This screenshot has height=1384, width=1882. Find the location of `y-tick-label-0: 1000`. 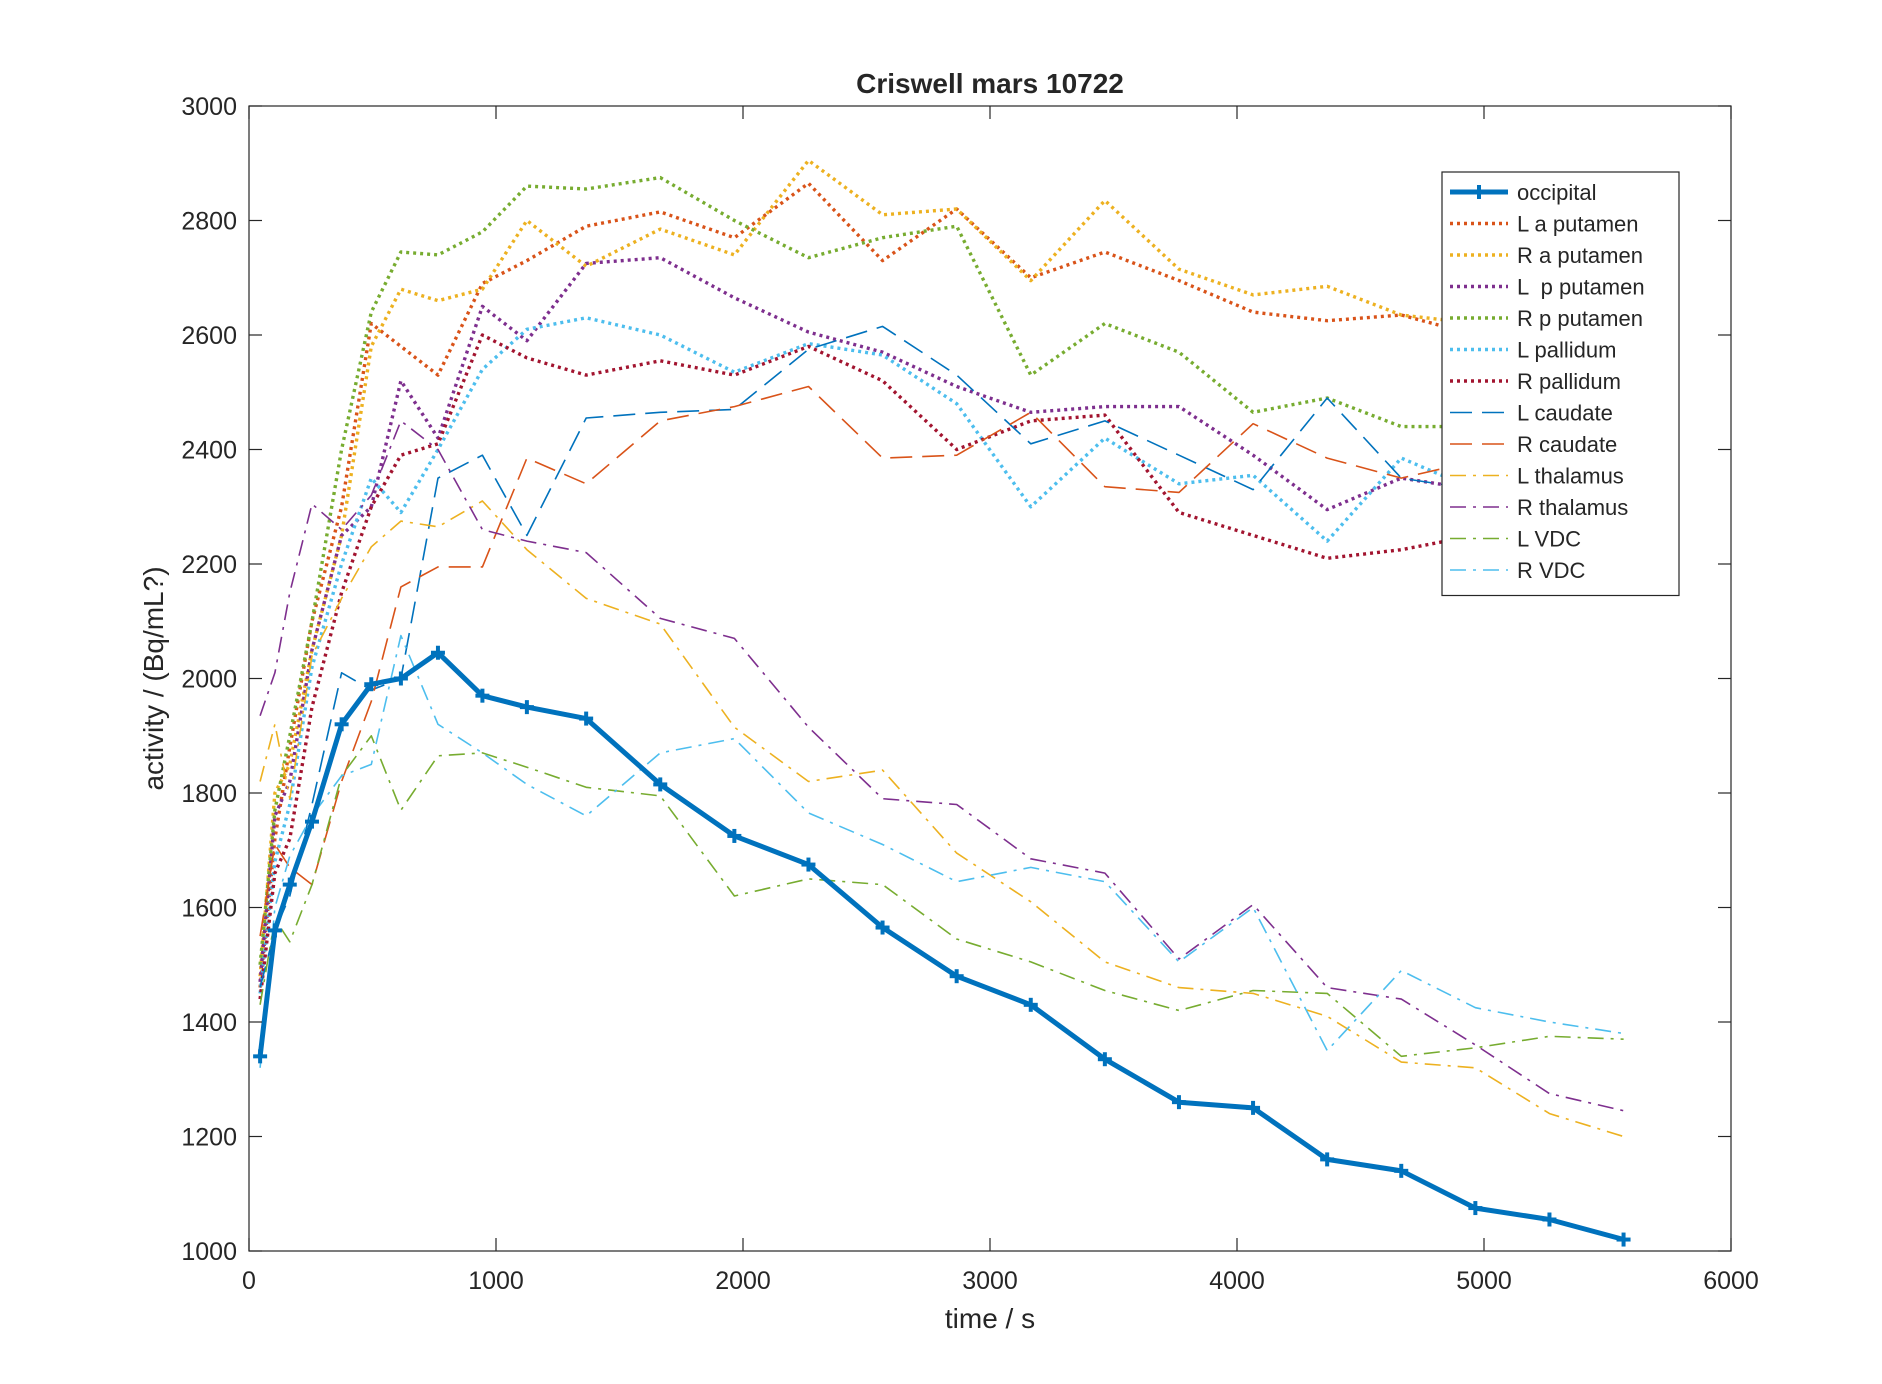

y-tick-label-0: 1000 is located at coordinates (209, 1252).